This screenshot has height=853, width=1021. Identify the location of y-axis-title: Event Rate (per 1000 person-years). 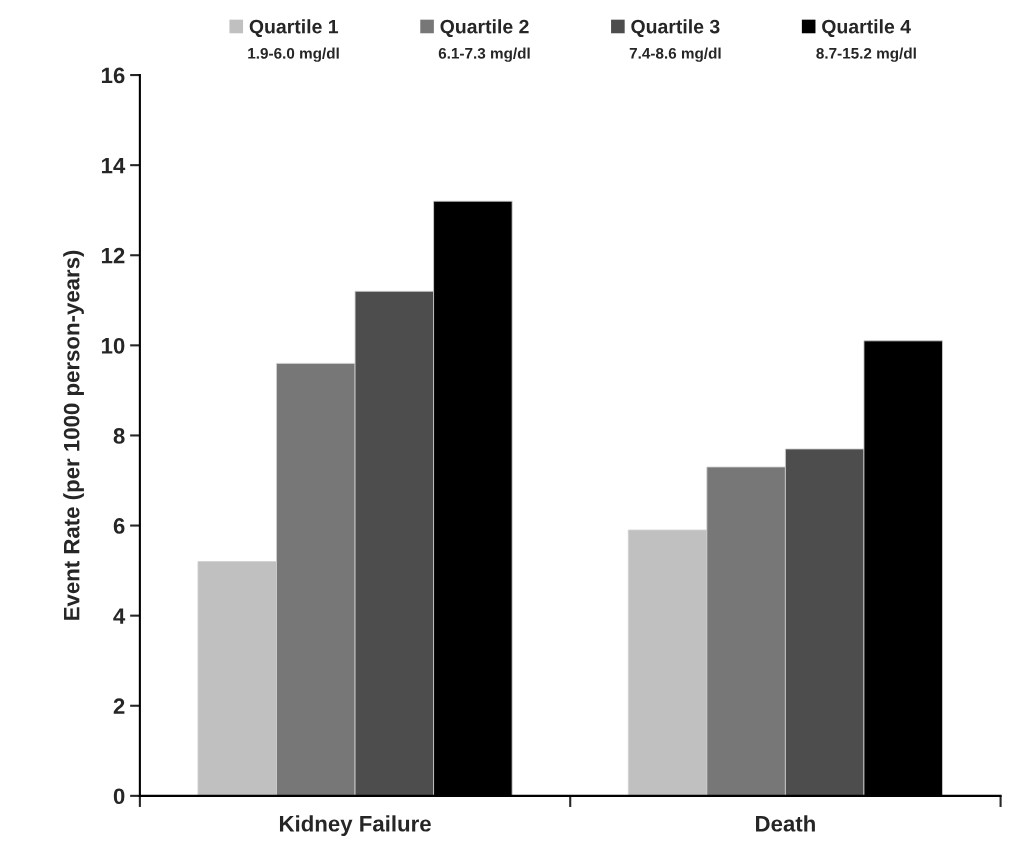
(73, 435).